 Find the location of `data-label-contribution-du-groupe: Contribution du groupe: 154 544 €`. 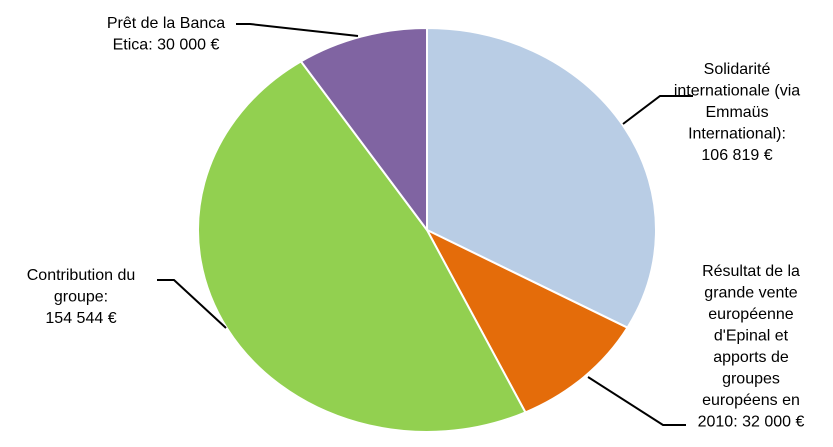

data-label-contribution-du-groupe: Contribution du groupe: 154 544 € is located at coordinates (81, 297).